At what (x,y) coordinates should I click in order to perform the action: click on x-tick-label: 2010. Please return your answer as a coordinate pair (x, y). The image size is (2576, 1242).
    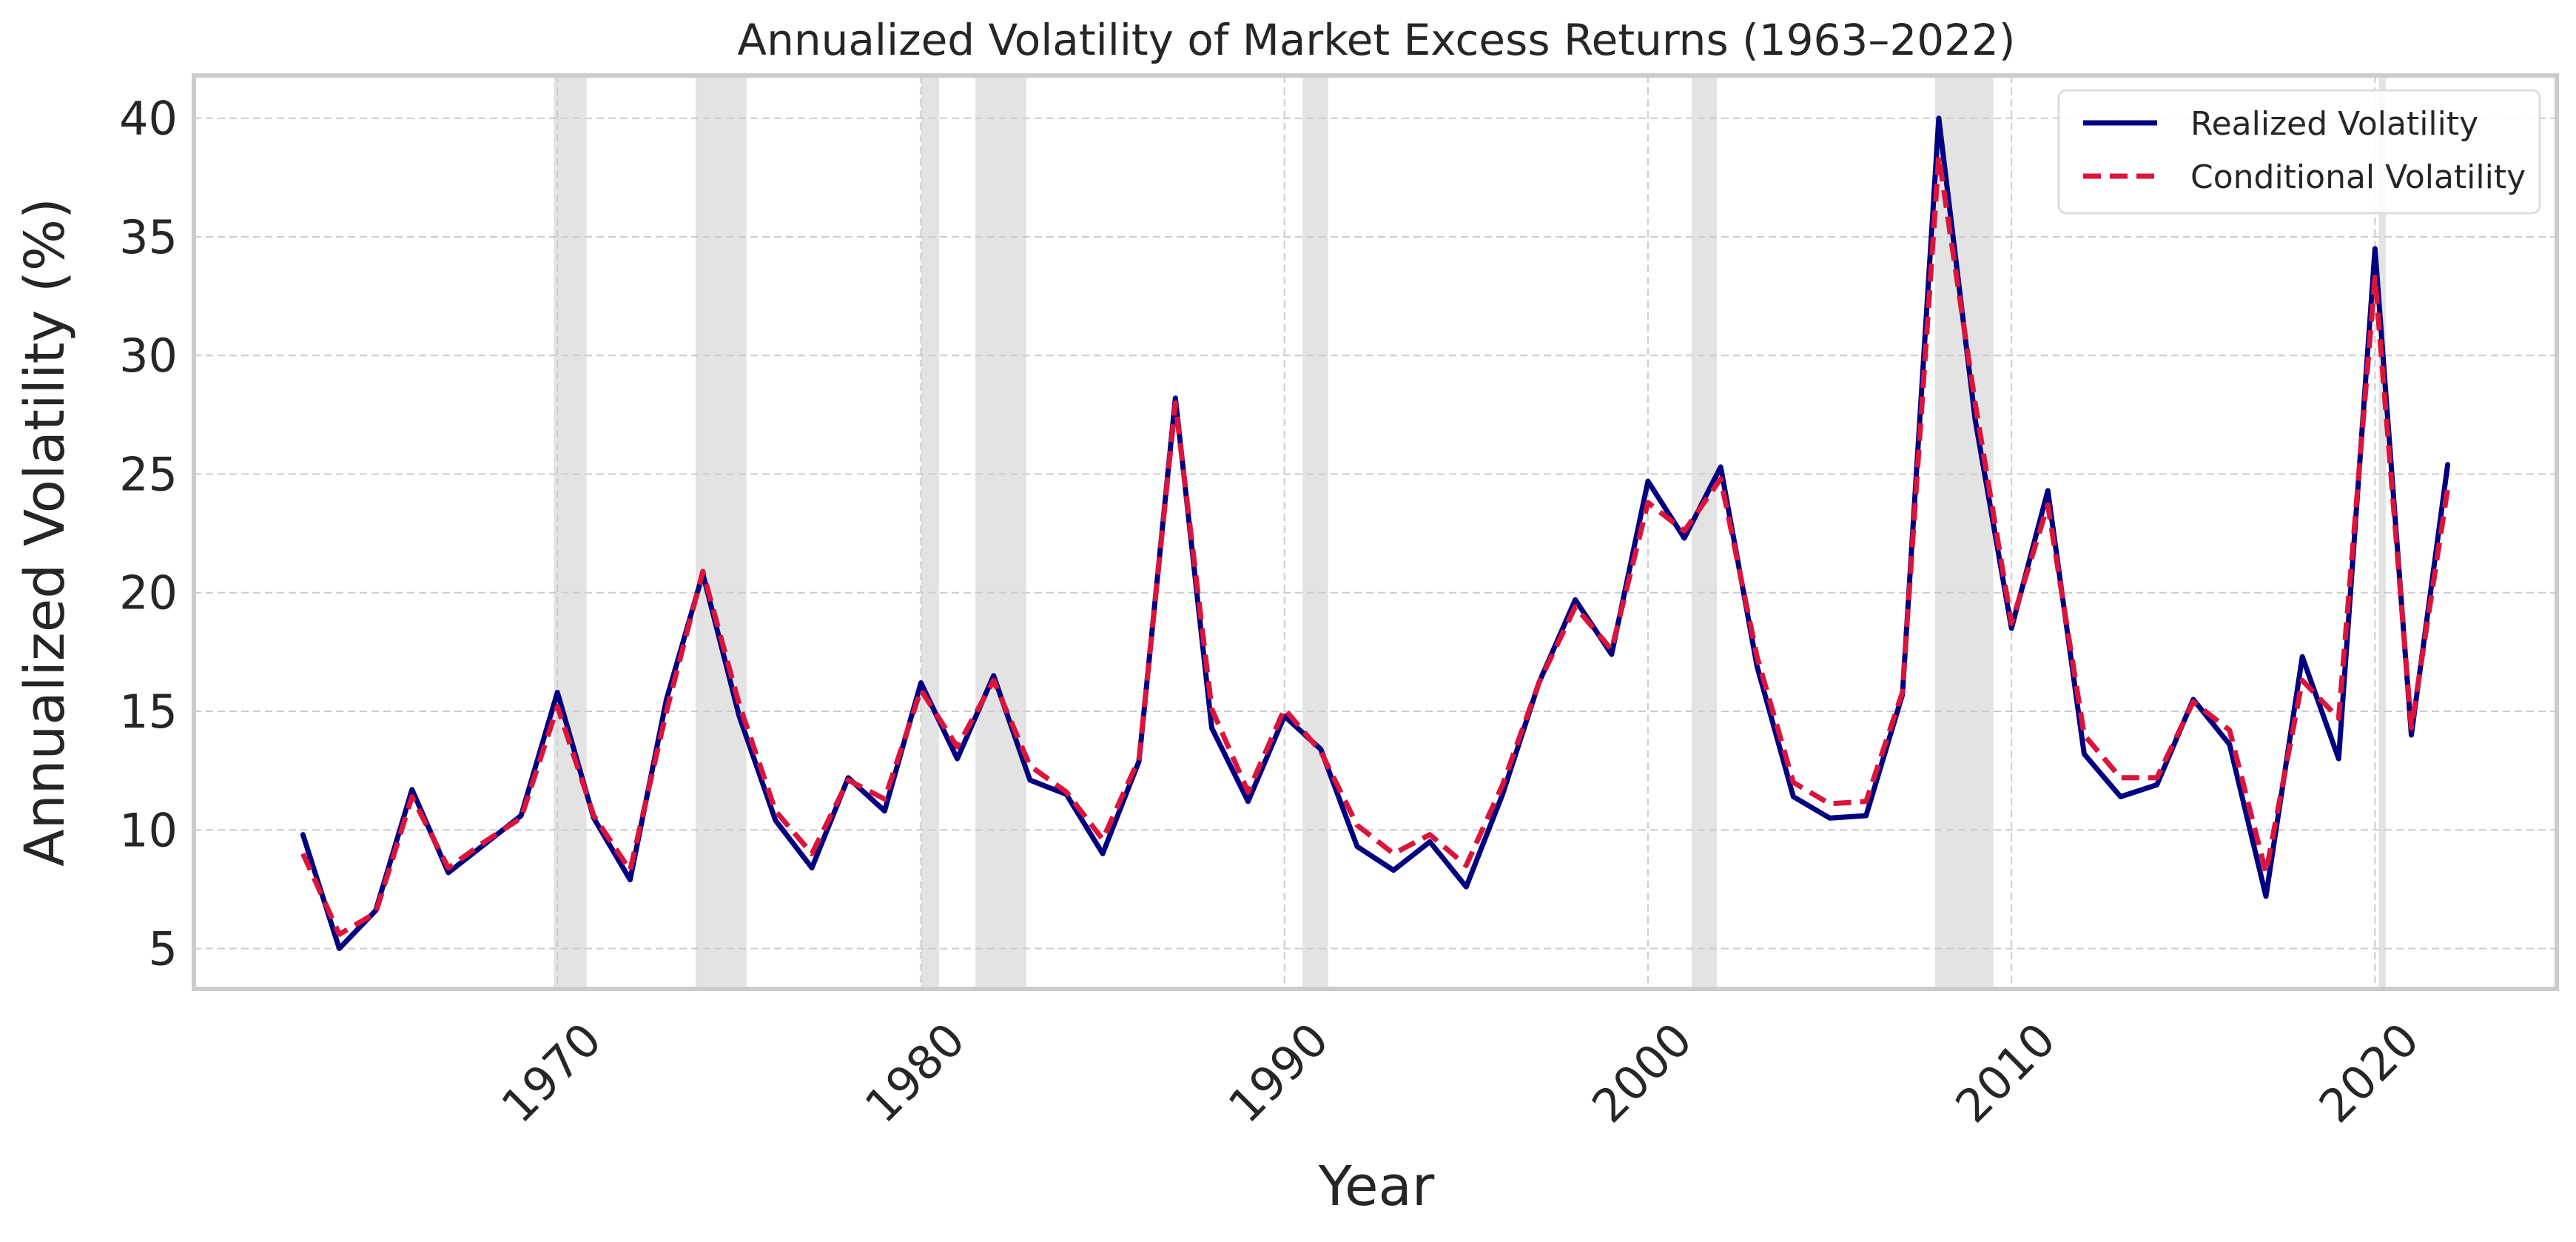
    Looking at the image, I should click on (2005, 1073).